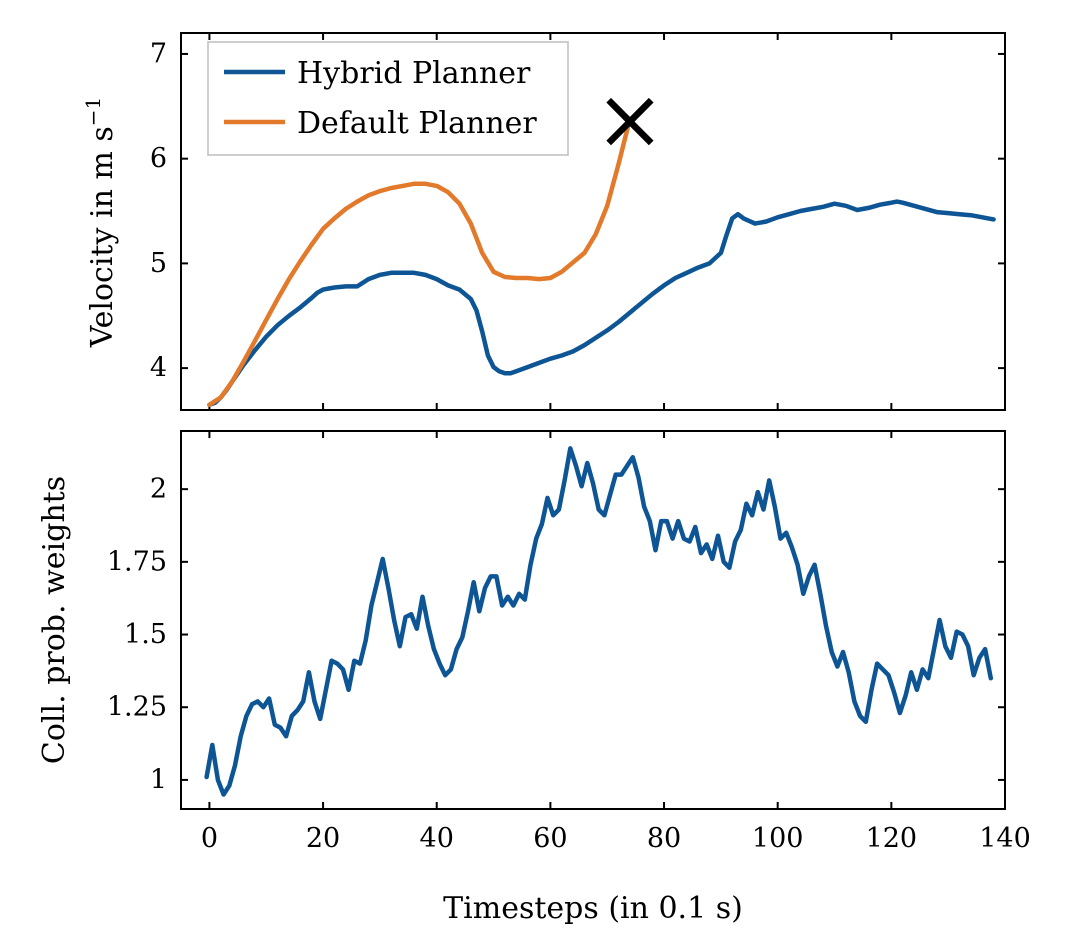  What do you see at coordinates (664, 838) in the screenshot?
I see `x-tick-label: 80` at bounding box center [664, 838].